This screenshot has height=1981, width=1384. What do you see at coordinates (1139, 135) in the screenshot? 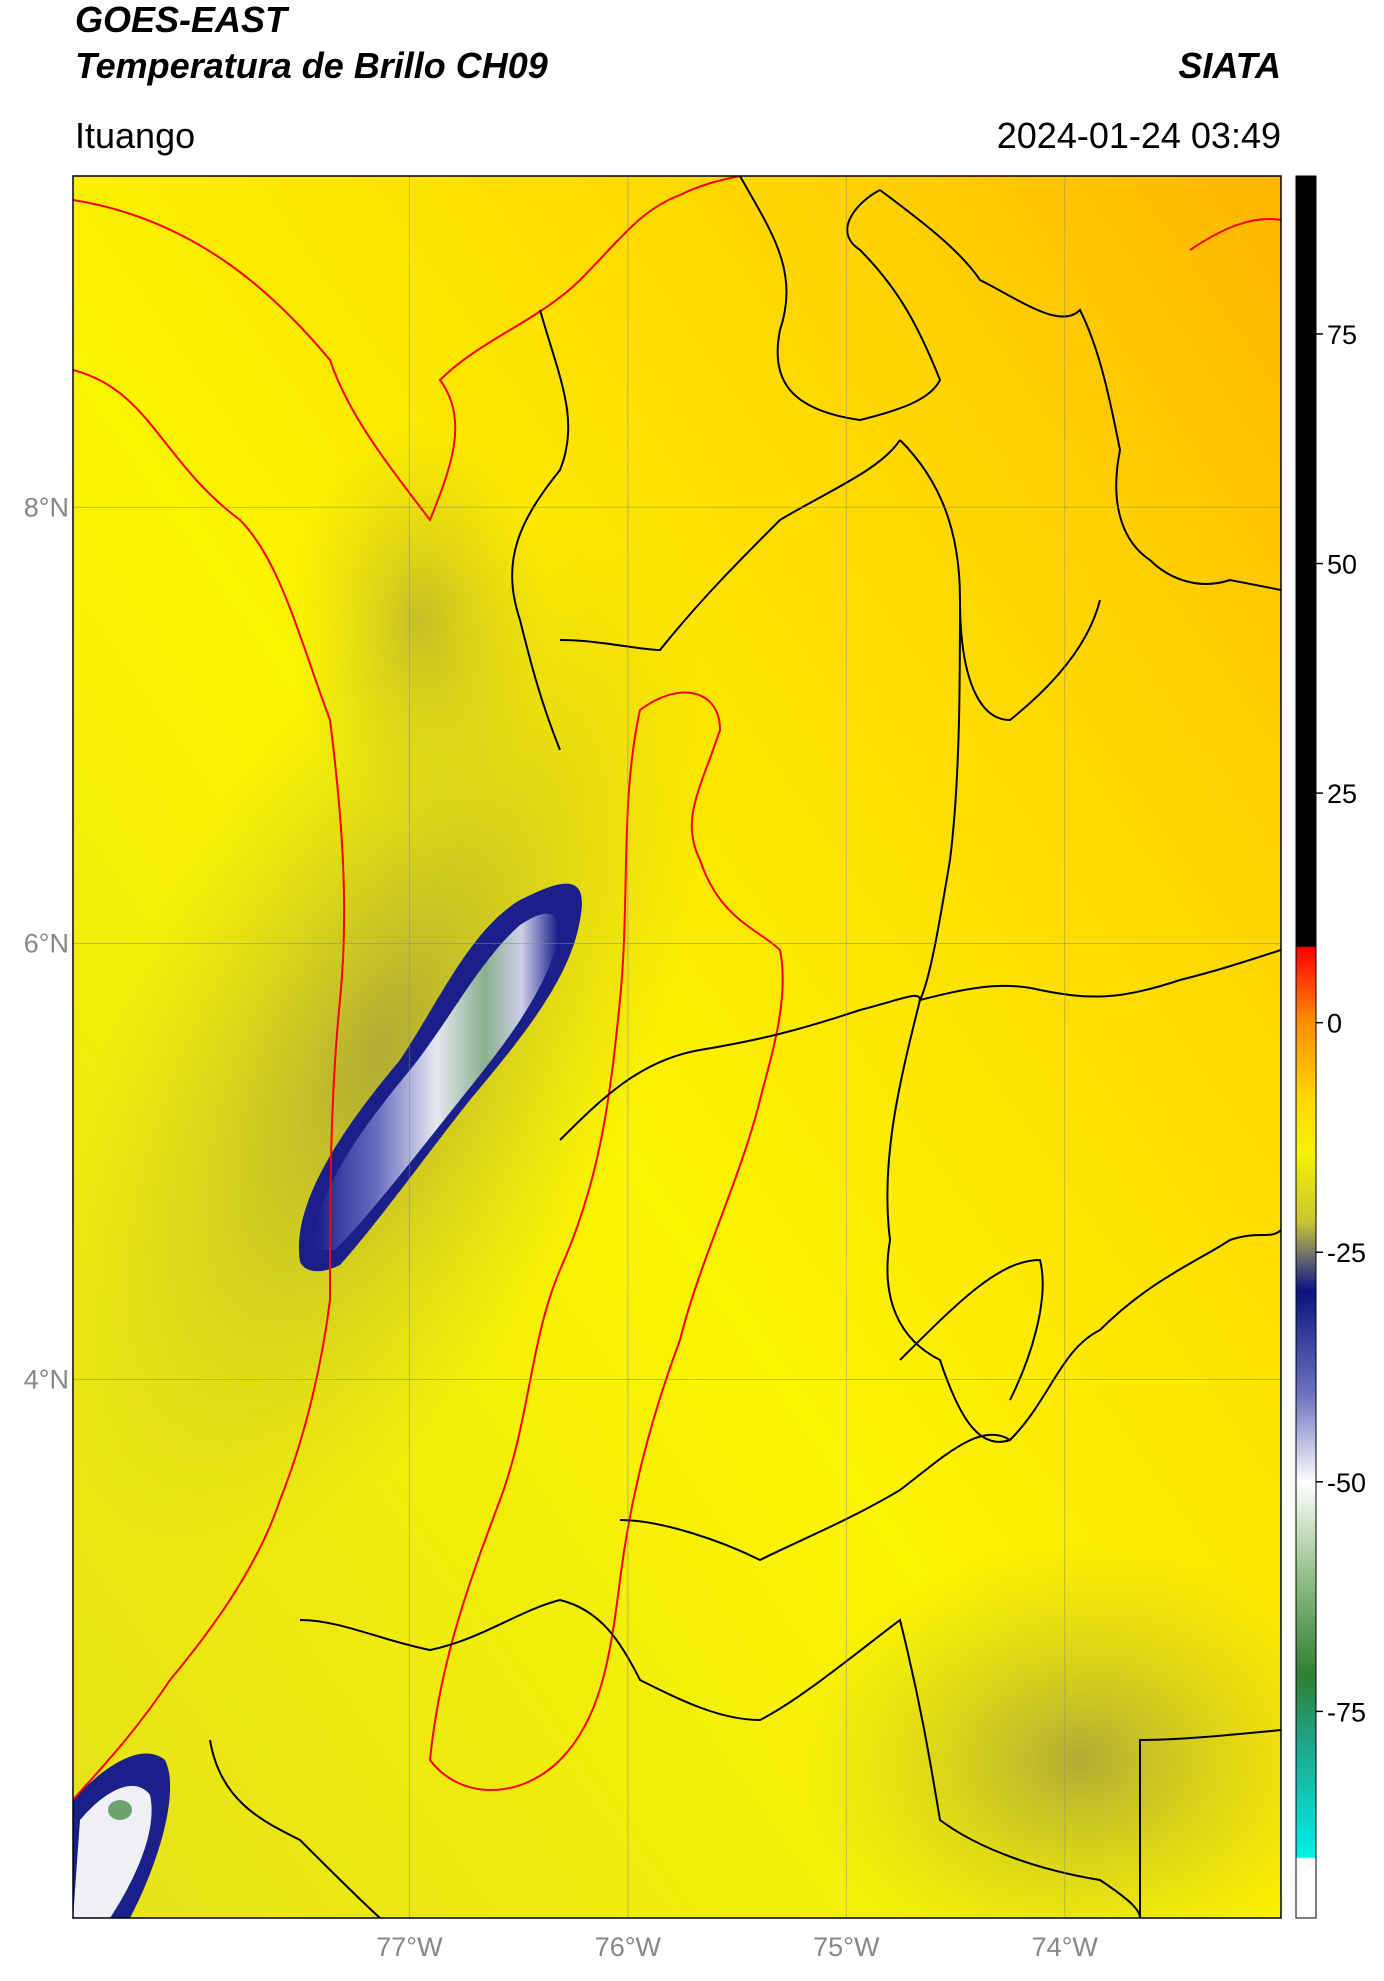
I see `datetime: 2024-01-24 03:49` at bounding box center [1139, 135].